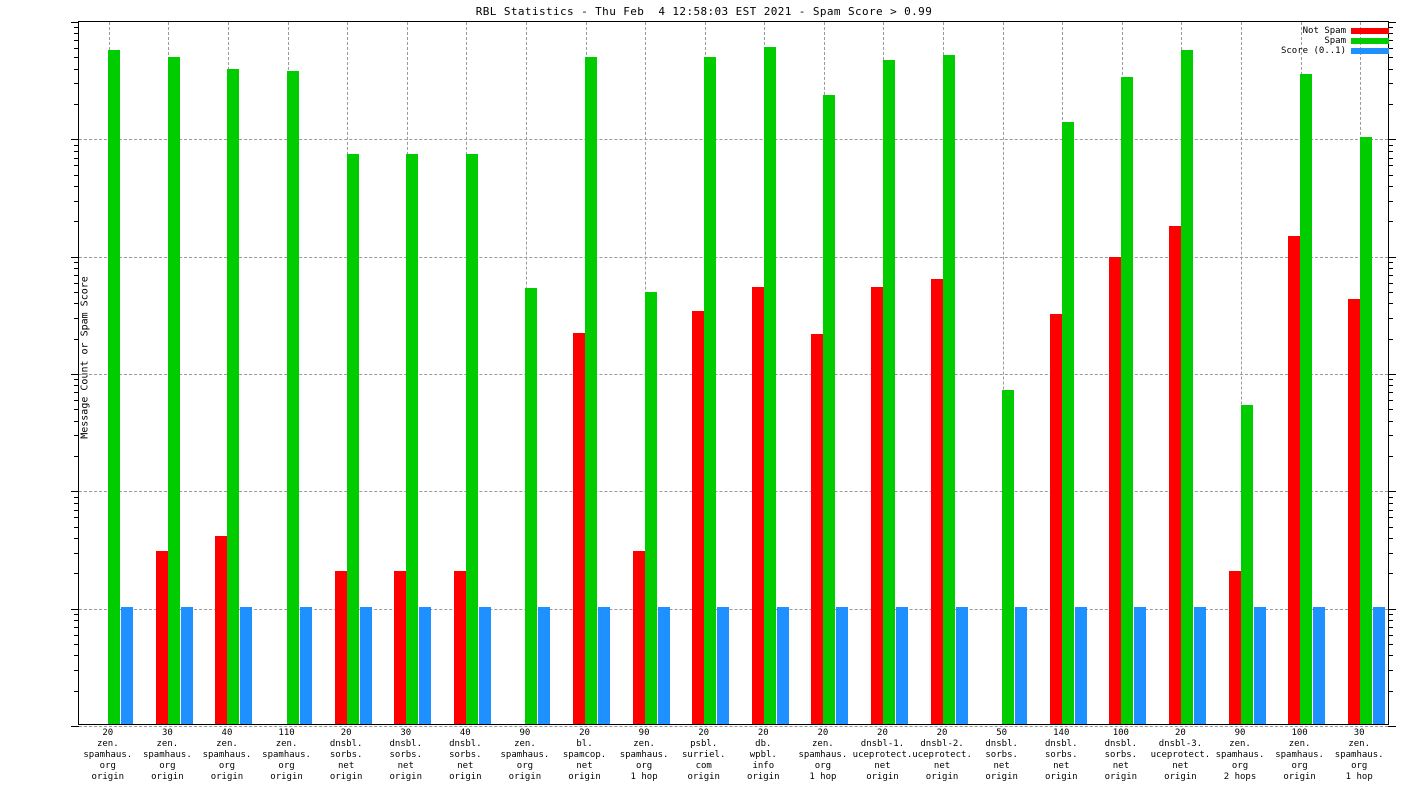  I want to click on x-axis-category-label: 90 zen. spamhaus. org origin, so click(525, 755).